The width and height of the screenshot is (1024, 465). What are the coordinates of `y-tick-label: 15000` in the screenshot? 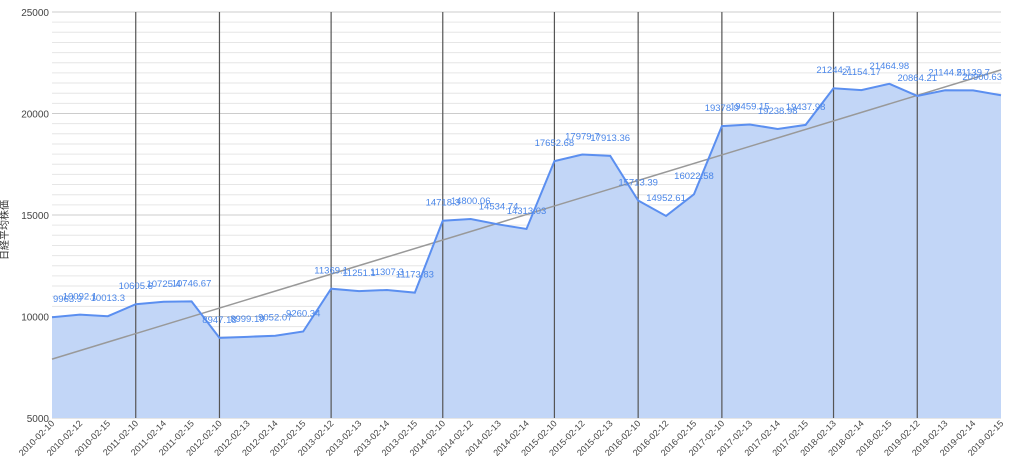 It's located at (35, 216).